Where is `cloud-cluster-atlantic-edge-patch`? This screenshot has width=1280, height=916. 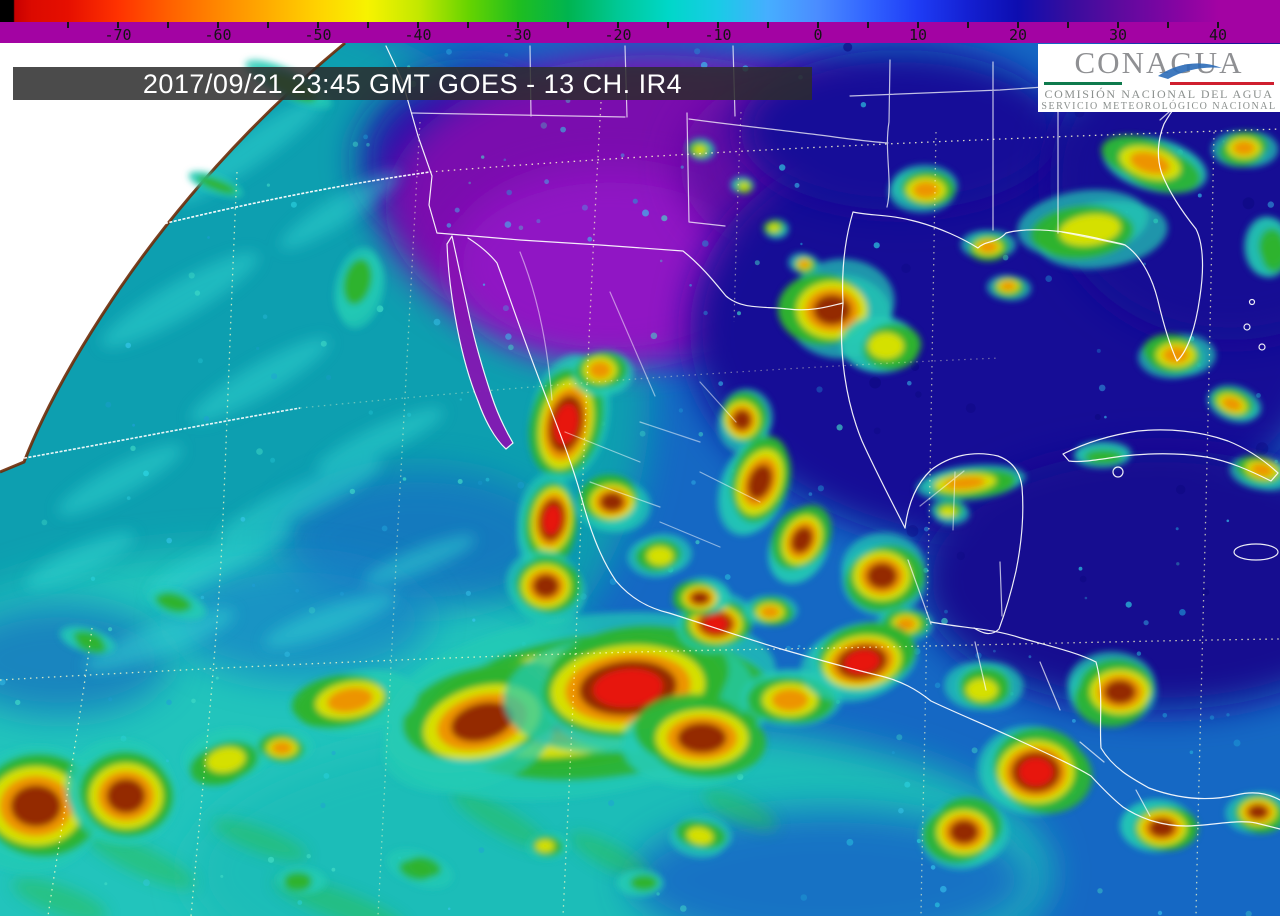 cloud-cluster-atlantic-edge-patch is located at coordinates (1262, 247).